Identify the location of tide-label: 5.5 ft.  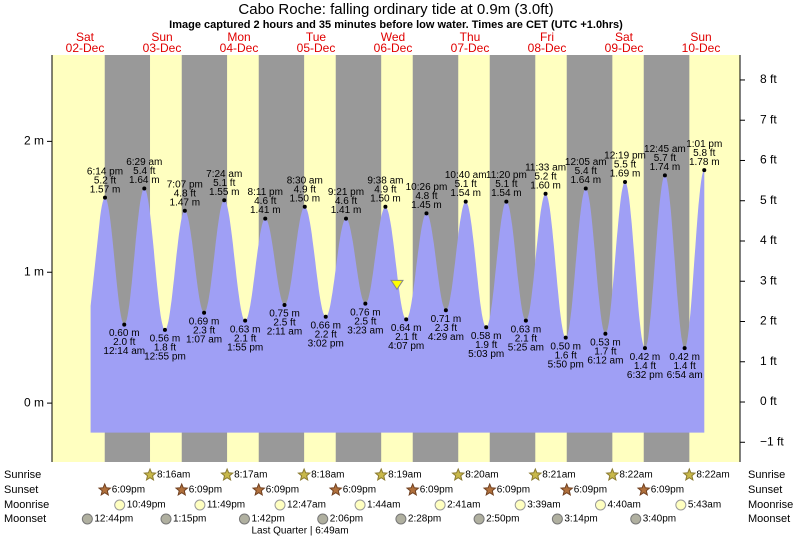
(625, 165).